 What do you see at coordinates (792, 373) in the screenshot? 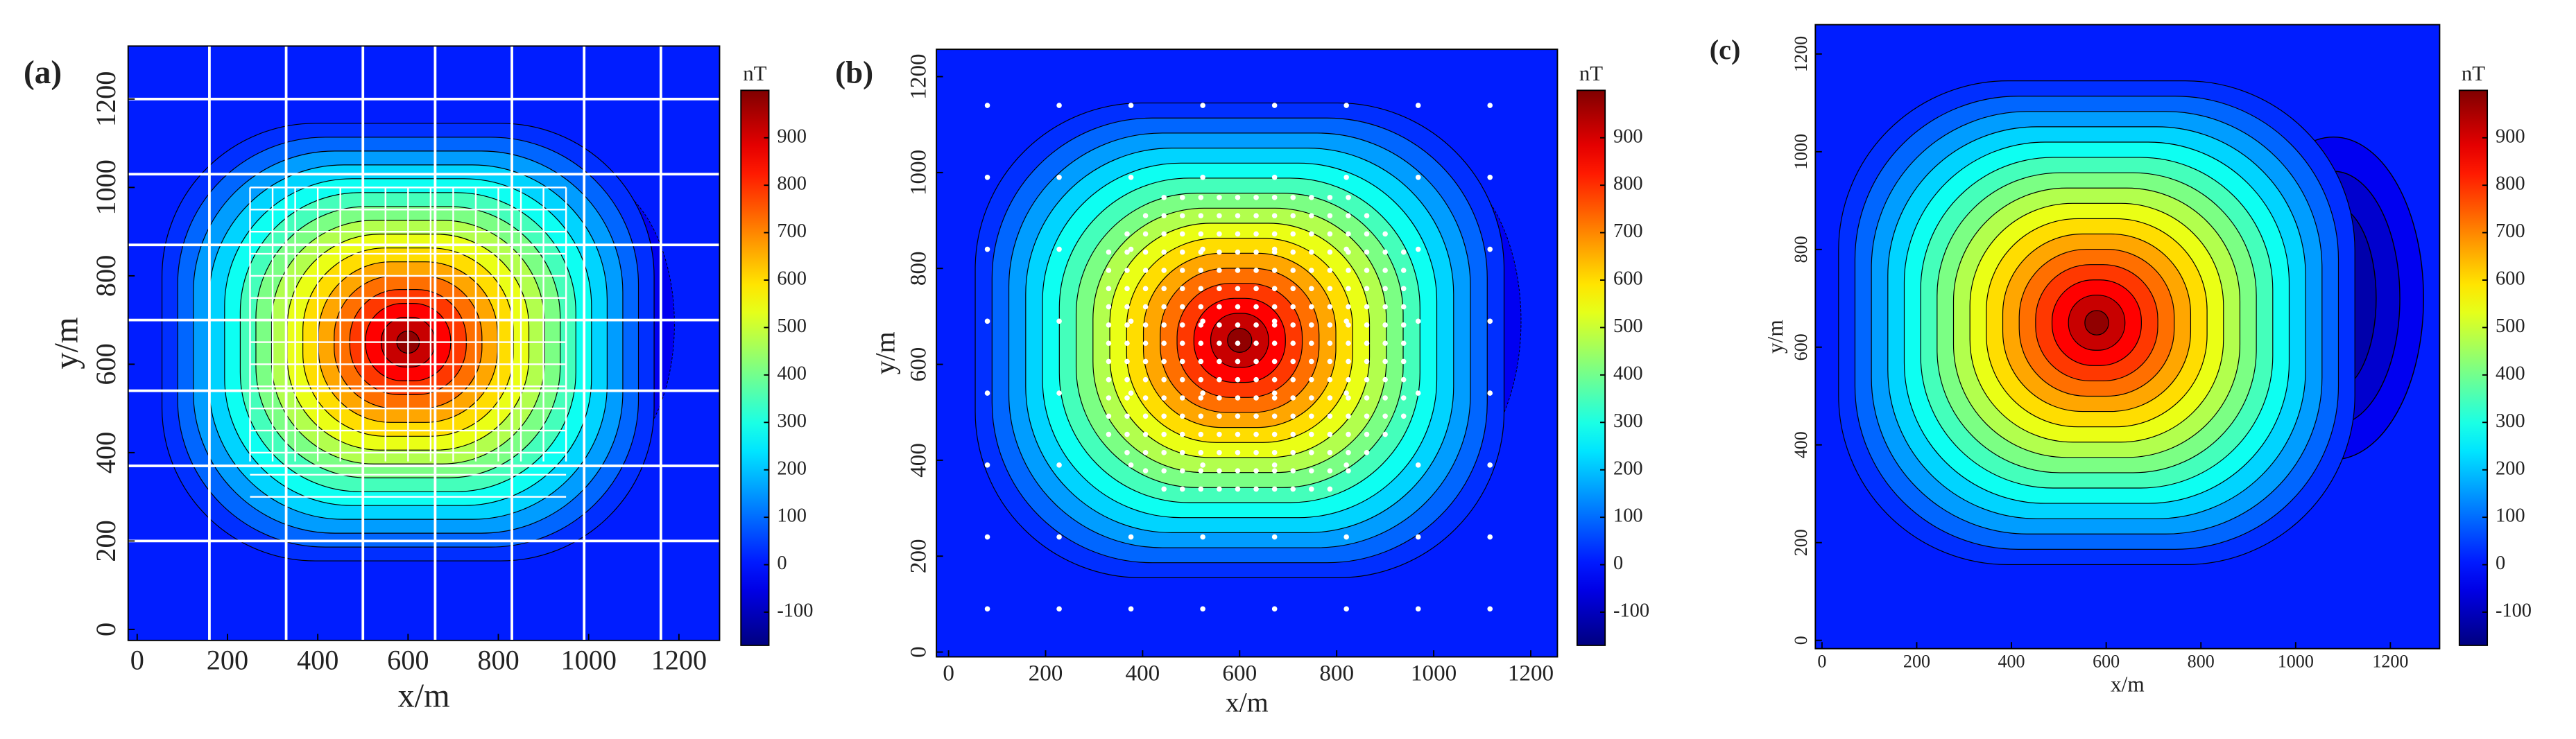
I see `colorbar-tick-label: 400` at bounding box center [792, 373].